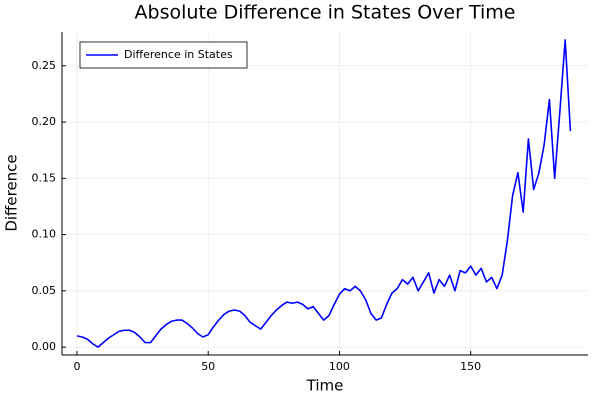 This screenshot has width=600, height=400. I want to click on y-tick-label: 0.25, so click(44, 65).